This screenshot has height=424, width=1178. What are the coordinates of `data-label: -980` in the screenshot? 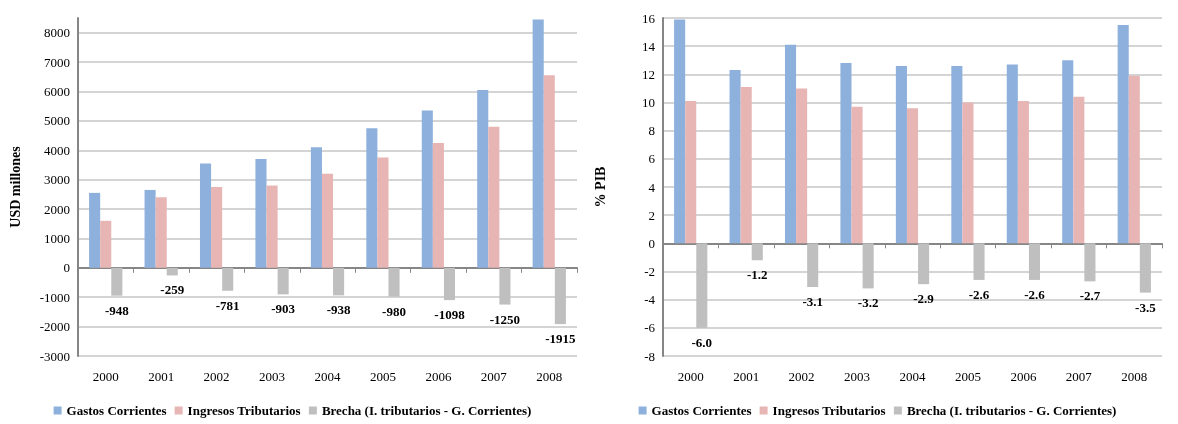 It's located at (394, 311).